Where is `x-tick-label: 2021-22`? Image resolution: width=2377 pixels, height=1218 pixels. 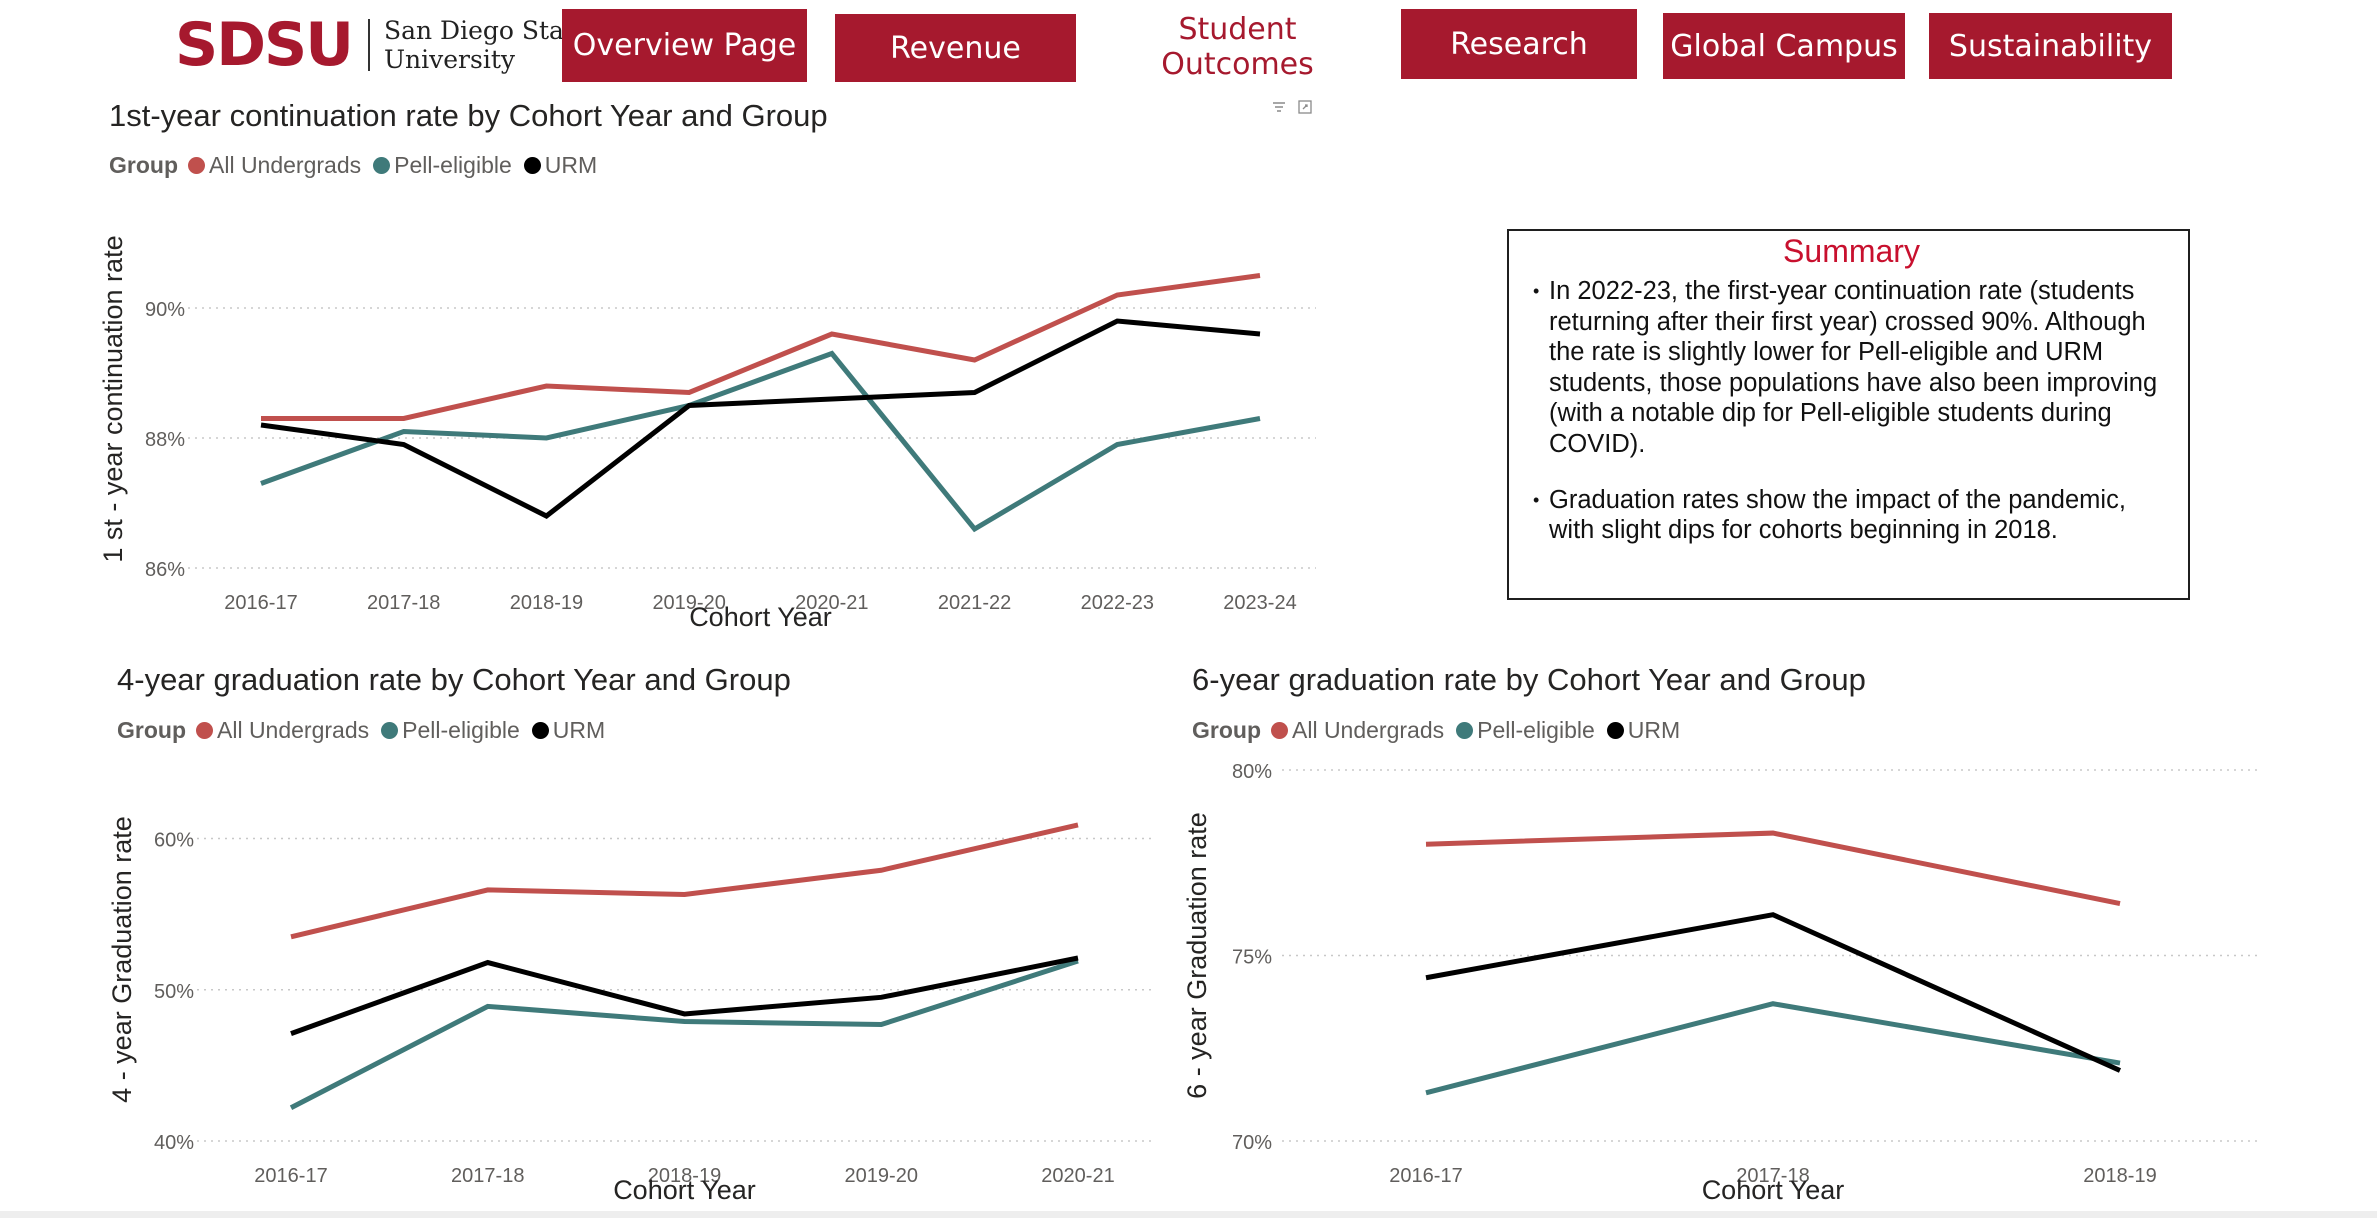
x-tick-label: 2021-22 is located at coordinates (974, 603).